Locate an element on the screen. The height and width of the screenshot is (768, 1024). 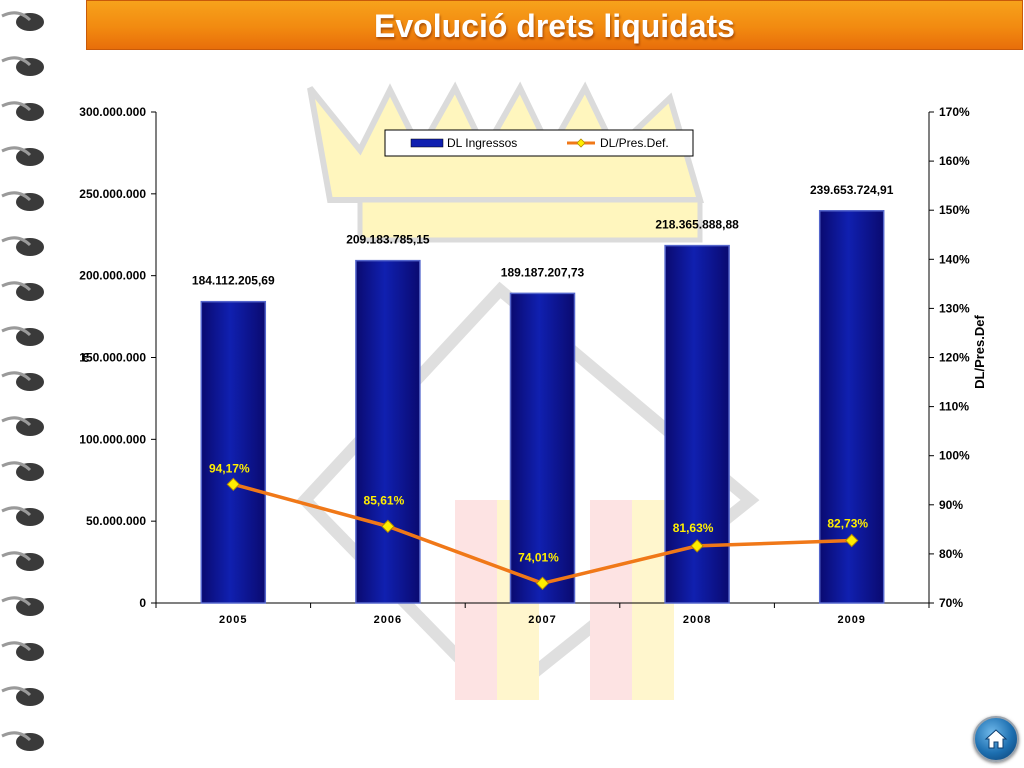
right-tick-label: 150% is located at coordinates (954, 210).